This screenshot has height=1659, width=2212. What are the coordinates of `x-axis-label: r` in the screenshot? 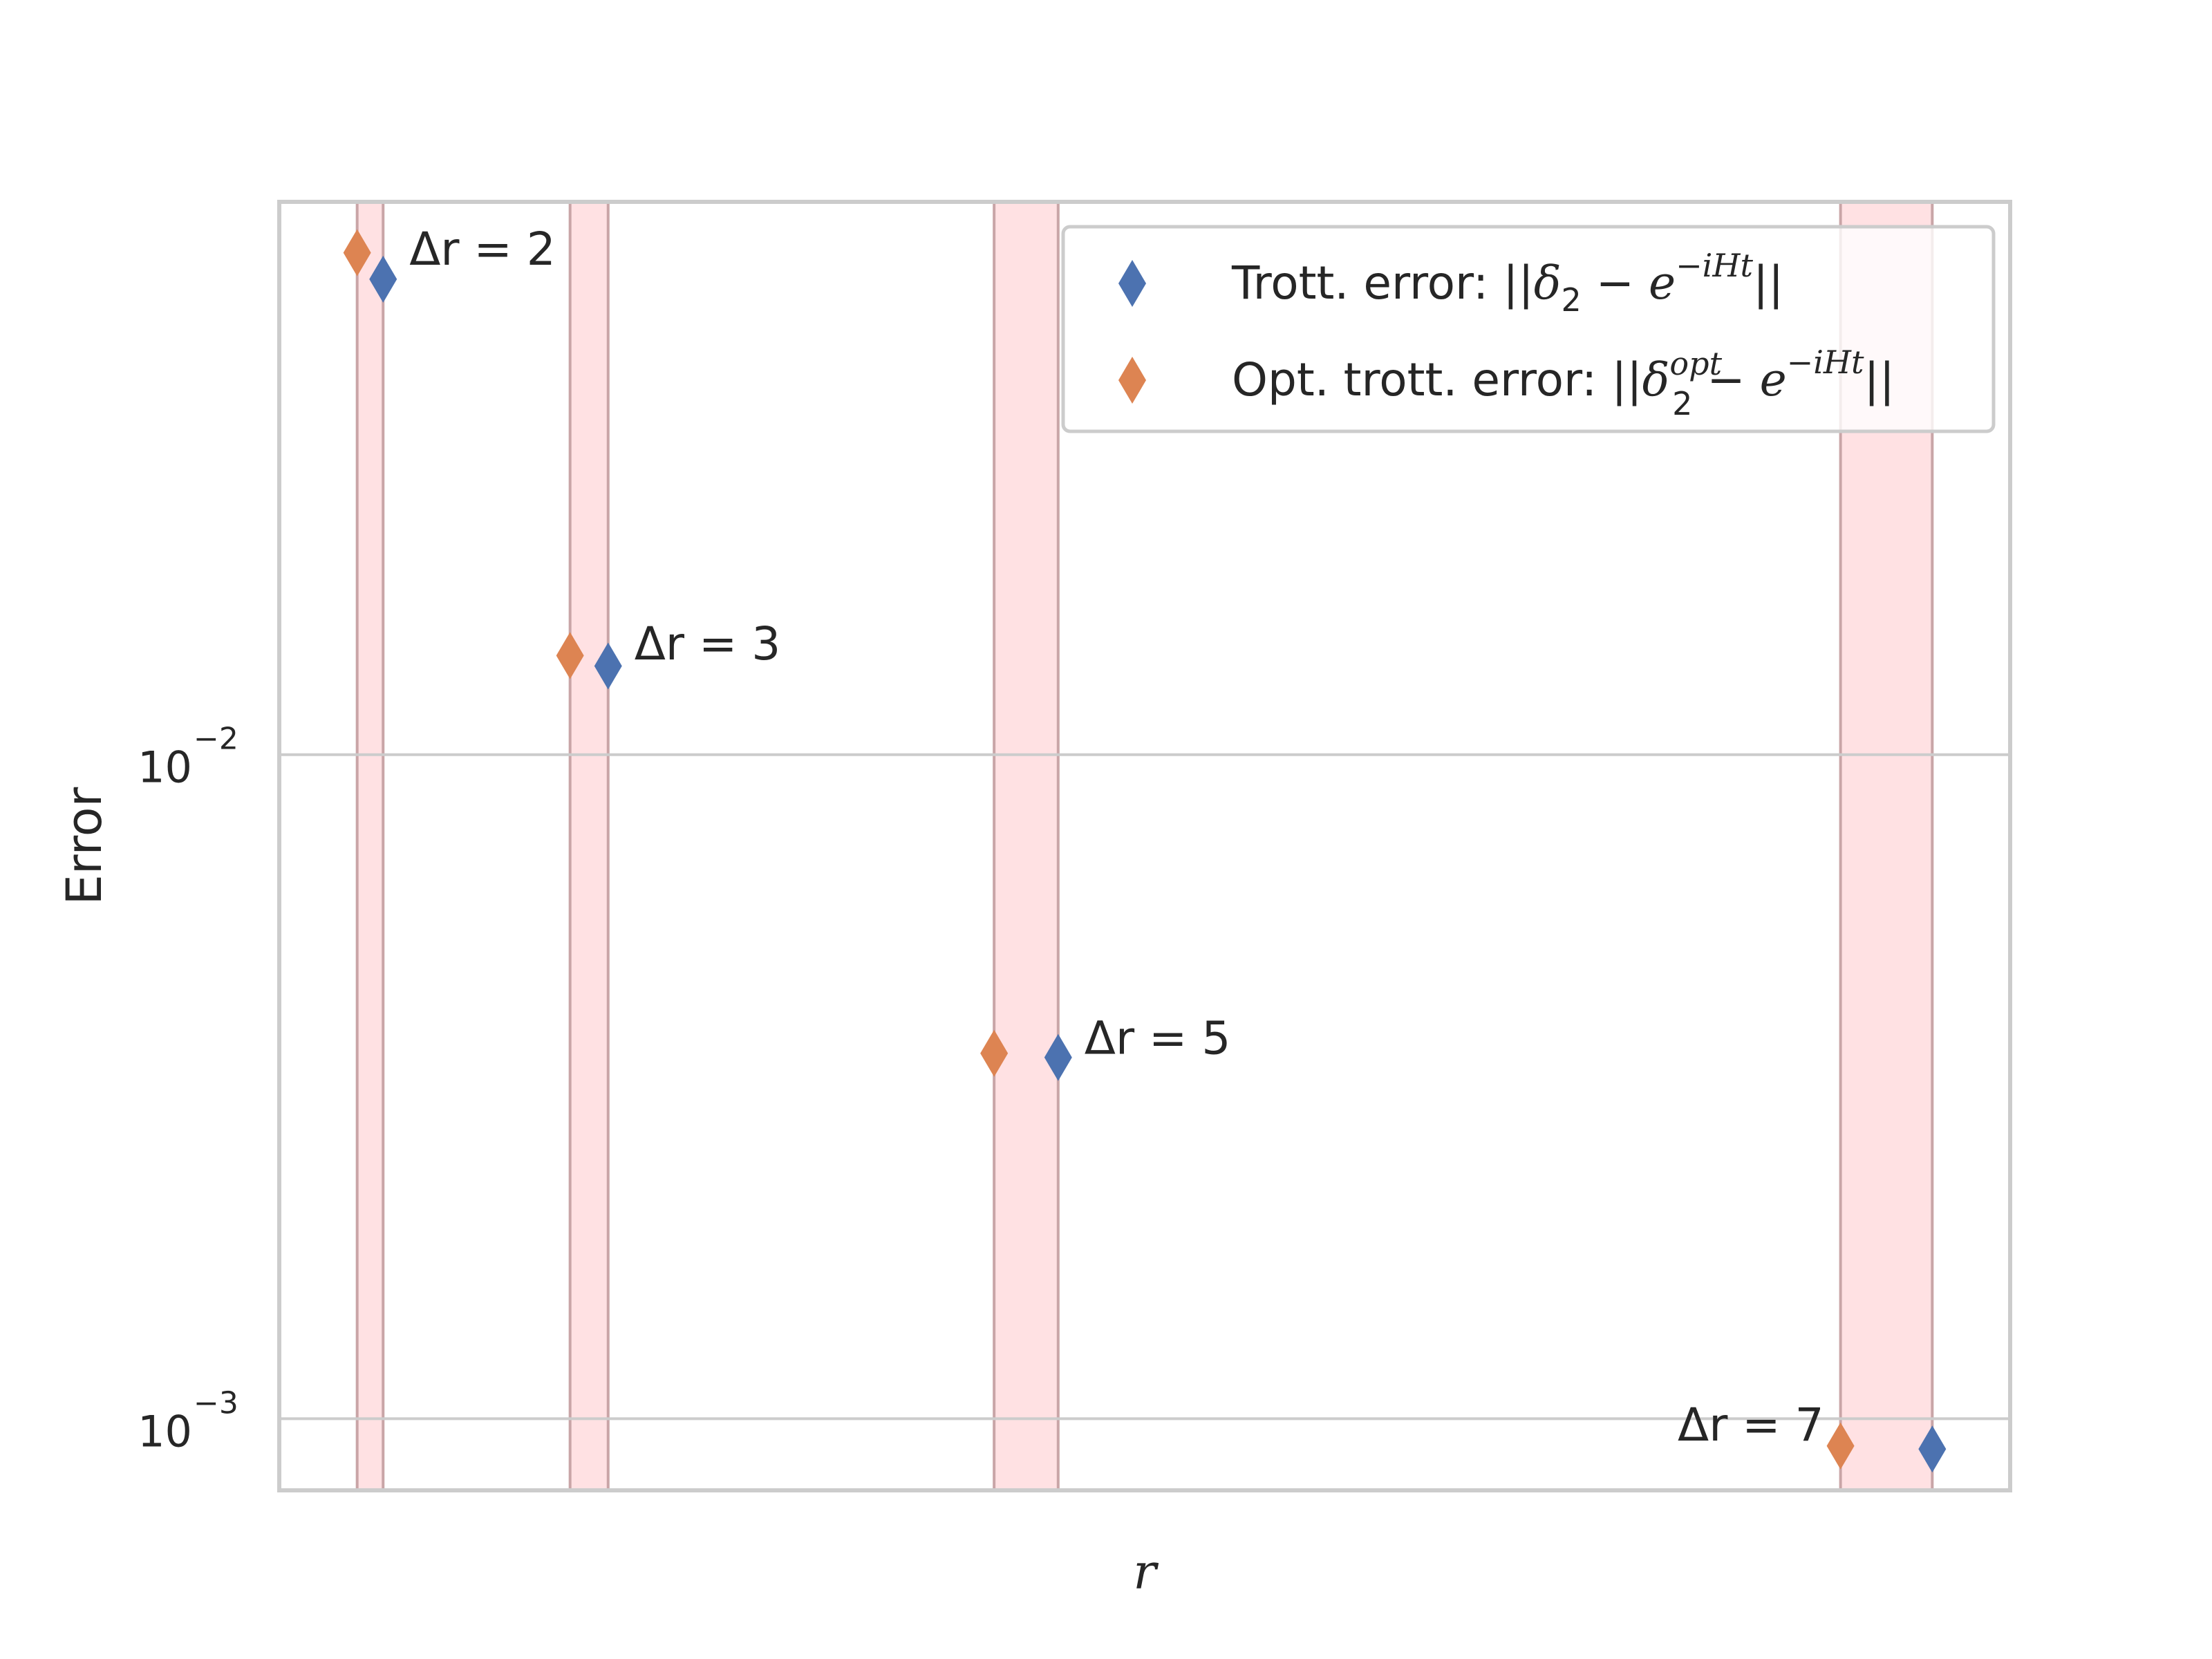 It's located at (1146, 1572).